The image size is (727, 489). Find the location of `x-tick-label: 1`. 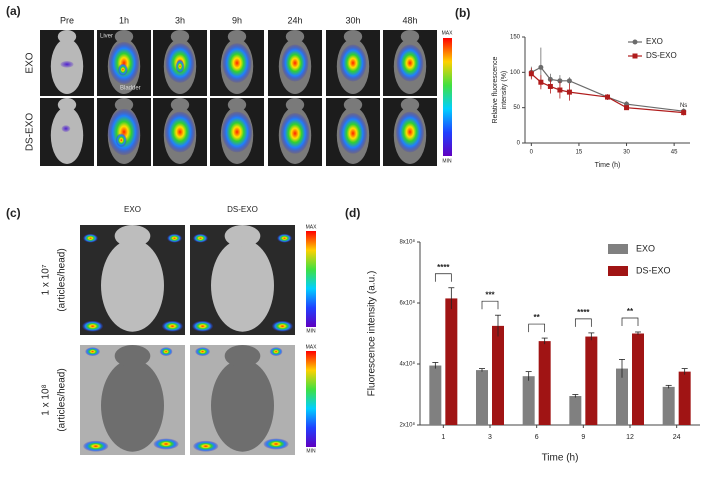

x-tick-label: 1 is located at coordinates (443, 437).